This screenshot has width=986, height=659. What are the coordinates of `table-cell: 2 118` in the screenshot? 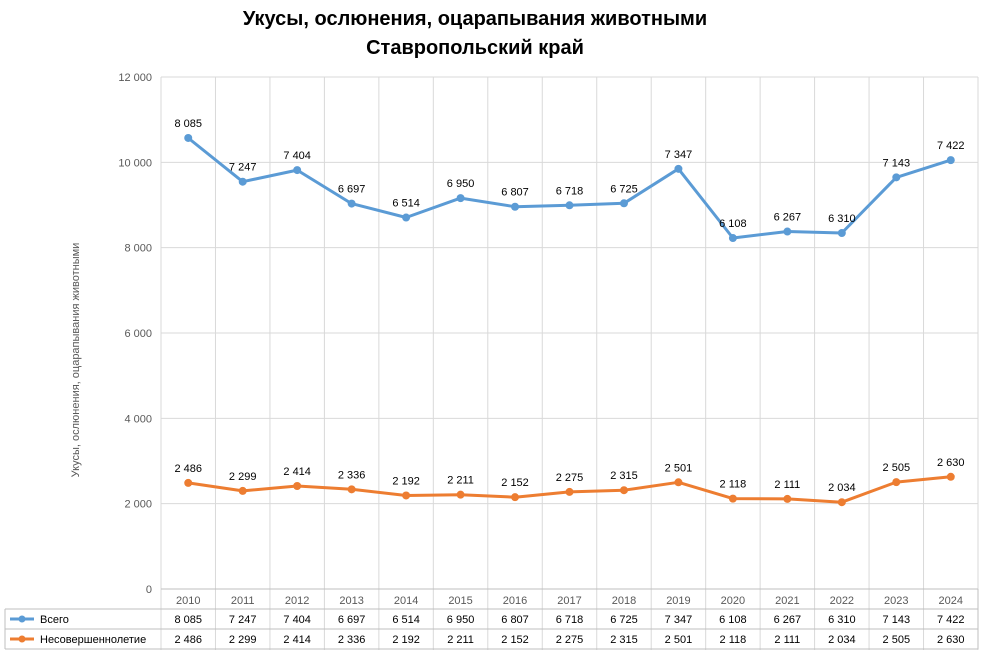 It's located at (733, 640).